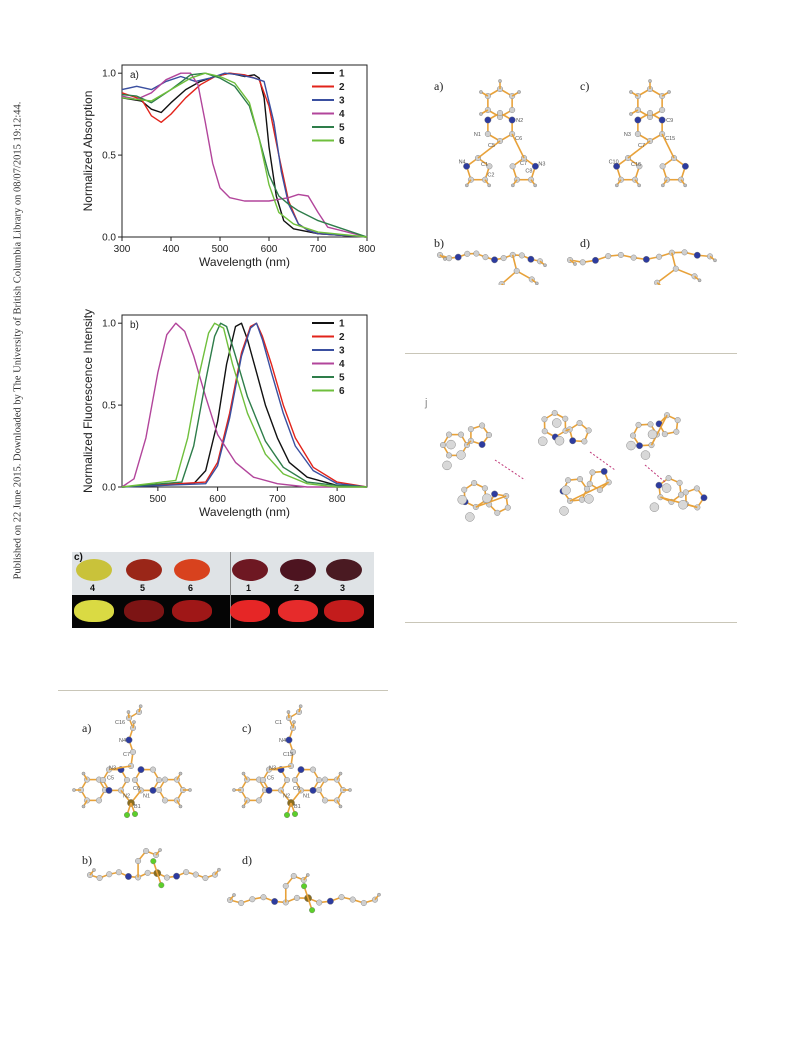 Image resolution: width=793 pixels, height=1039 pixels. Describe the element at coordinates (669, 121) in the screenshot. I see `atom-label: C9` at that location.